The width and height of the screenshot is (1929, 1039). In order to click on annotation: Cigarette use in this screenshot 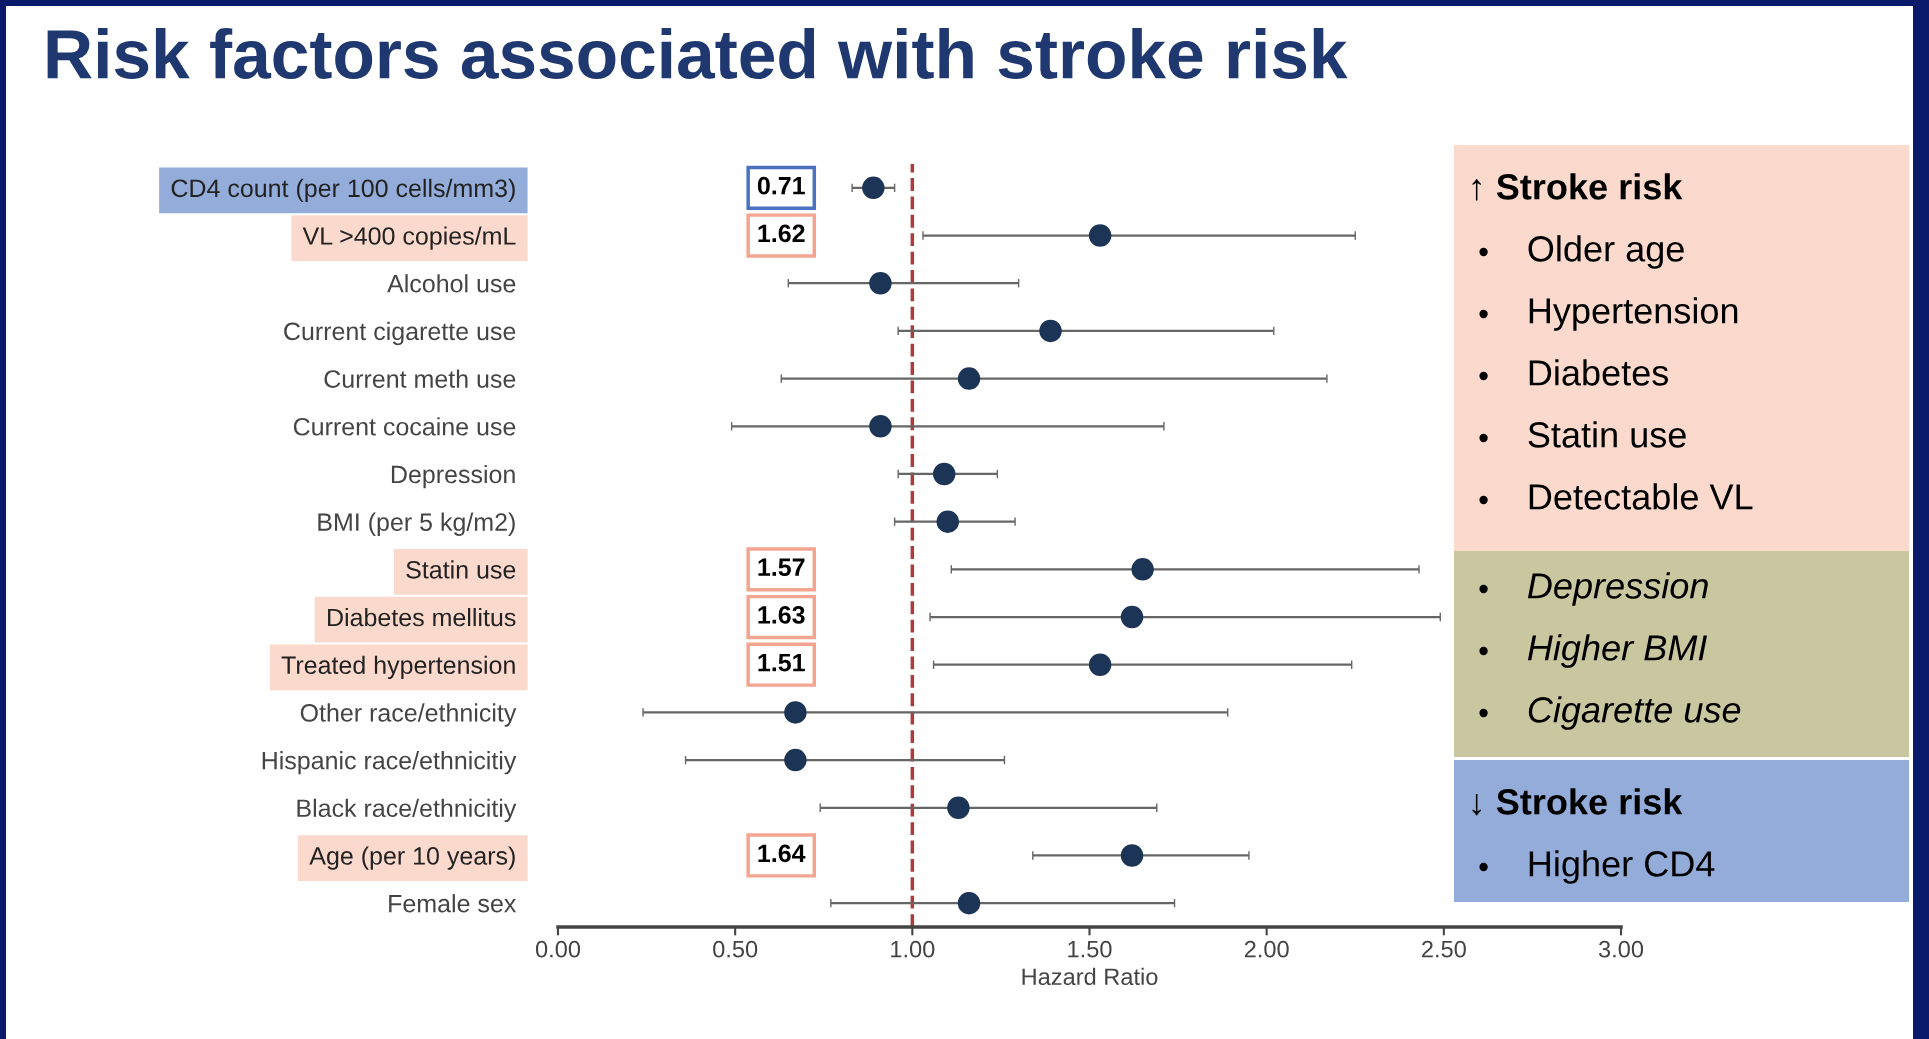, I will do `click(1634, 713)`.